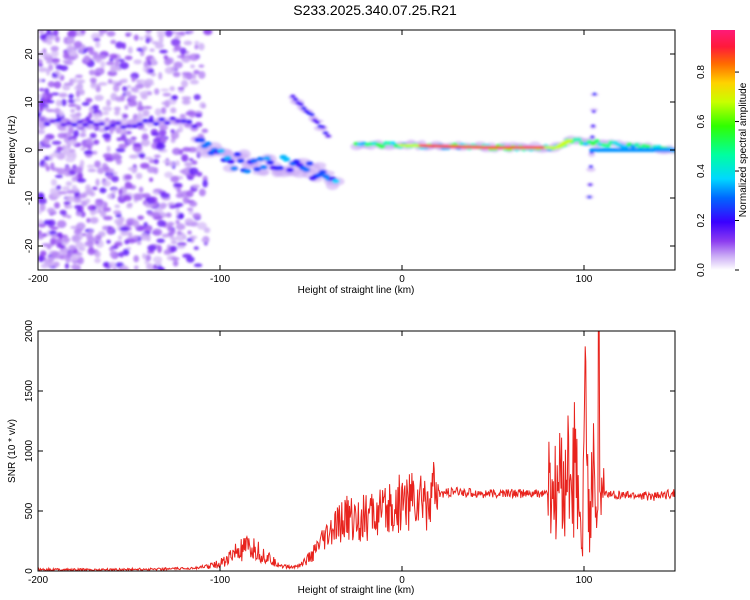 The width and height of the screenshot is (750, 600). Describe the element at coordinates (717, 171) in the screenshot. I see `colorbar-ticks: 0.0 0.2 0.4 0.6 0.8` at that location.